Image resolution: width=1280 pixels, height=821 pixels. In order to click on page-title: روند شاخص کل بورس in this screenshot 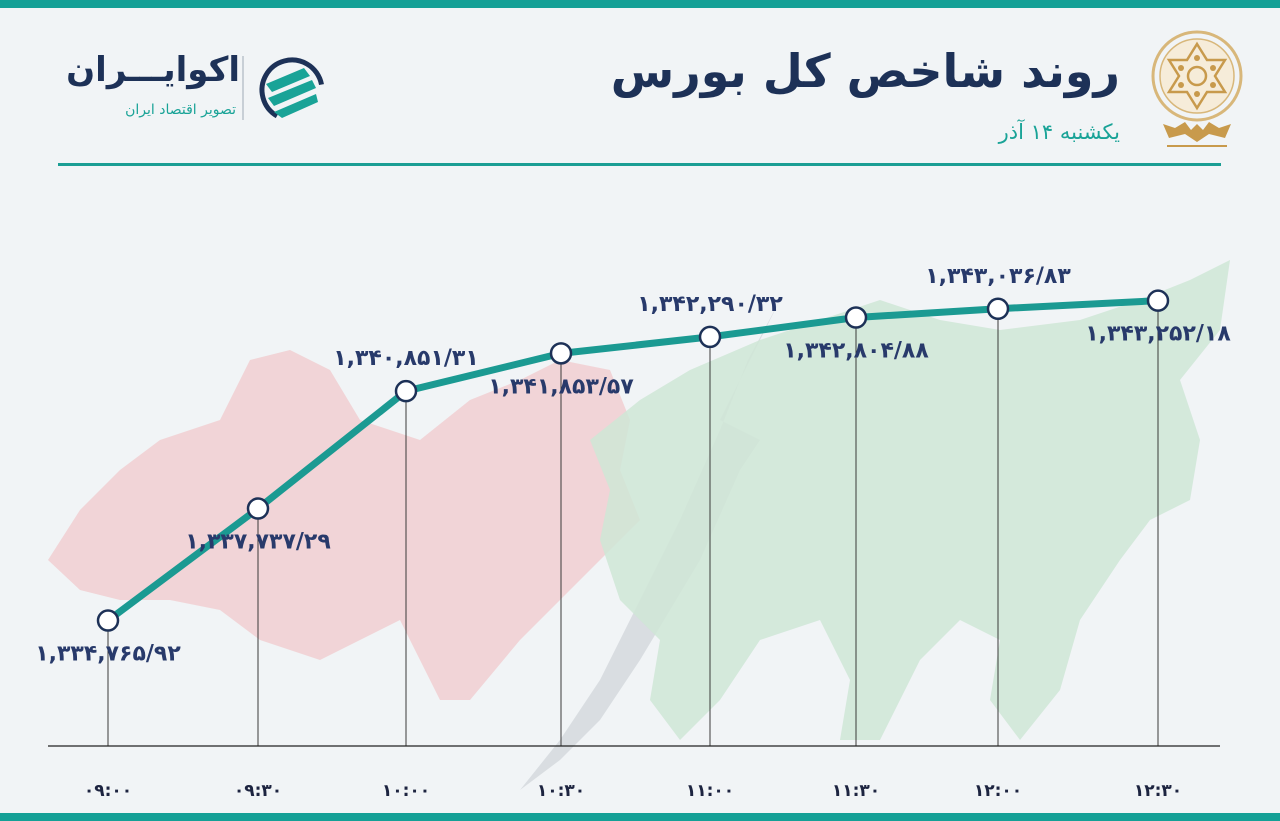, I will do `click(865, 71)`.